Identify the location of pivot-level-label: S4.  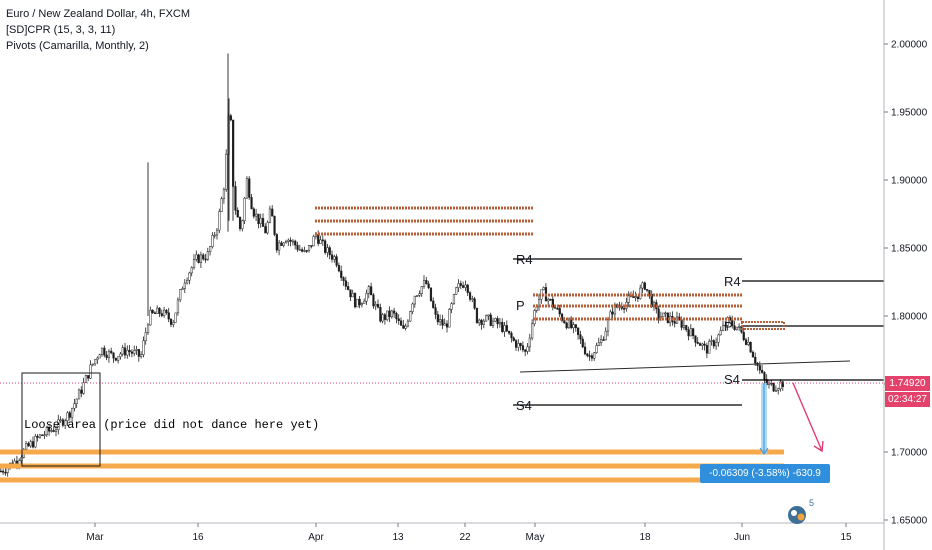
(524, 405).